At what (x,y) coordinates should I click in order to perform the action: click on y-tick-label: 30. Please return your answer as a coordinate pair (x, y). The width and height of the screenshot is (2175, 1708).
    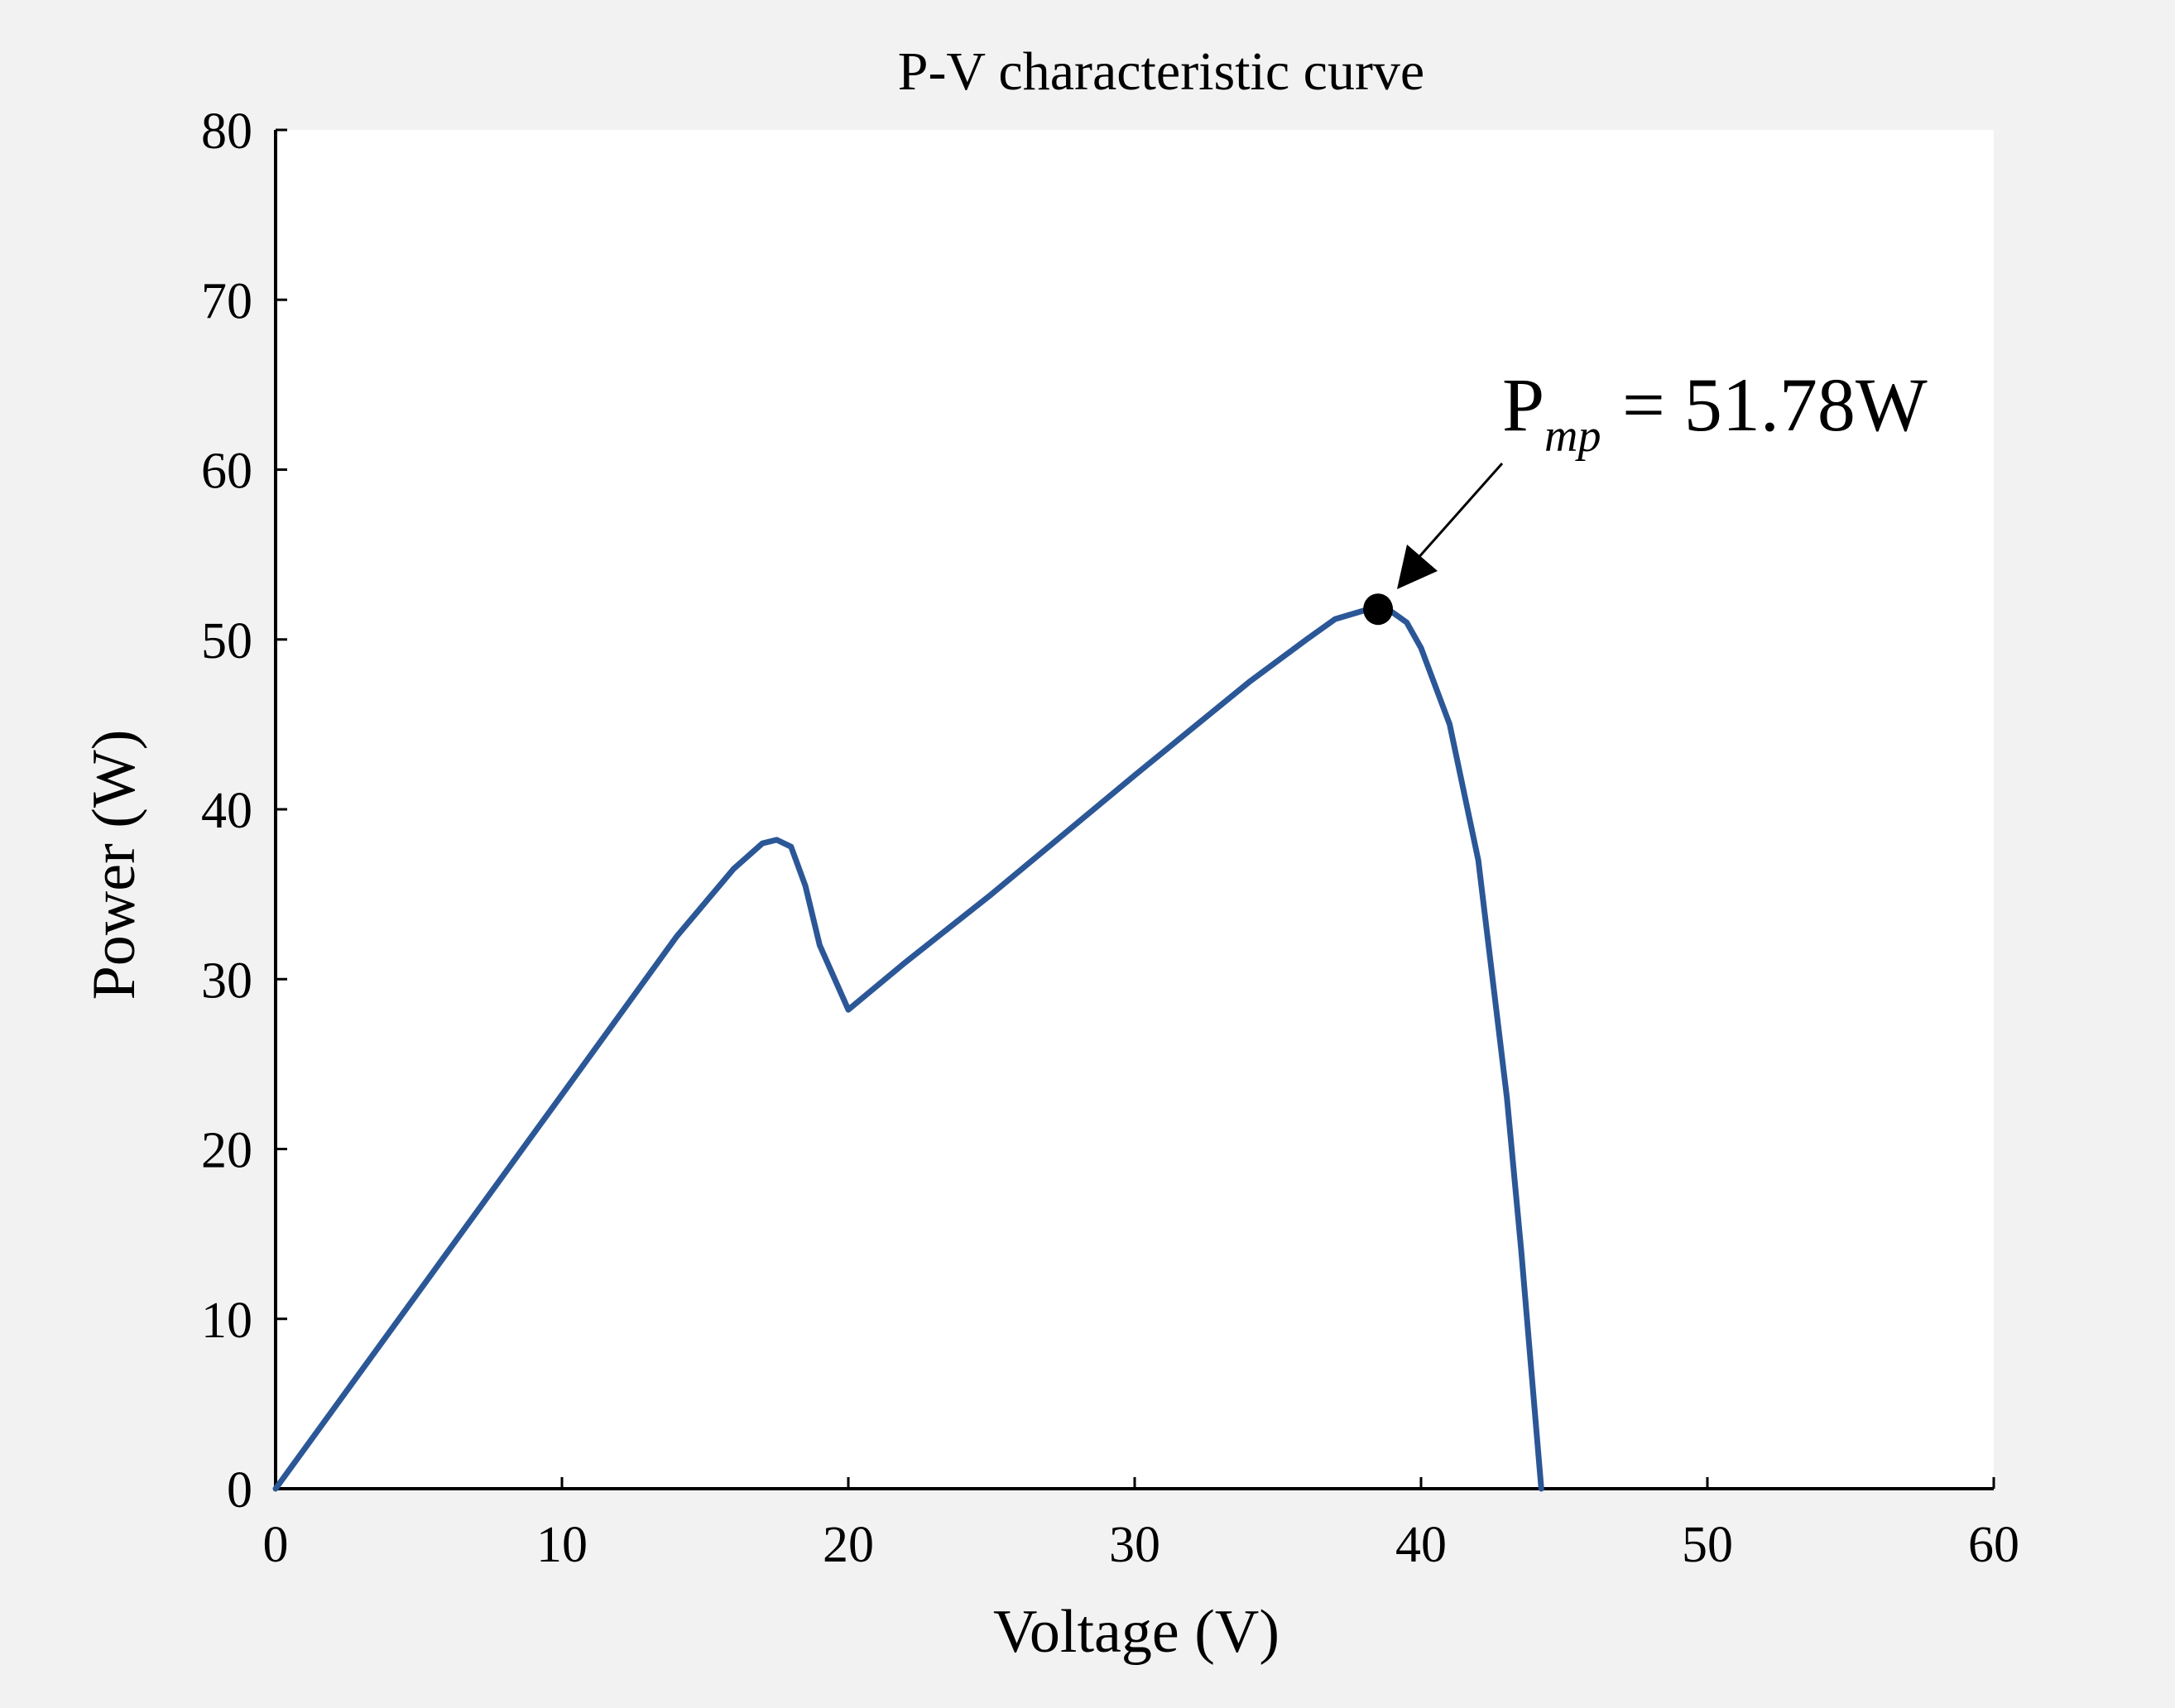
    Looking at the image, I should click on (226, 980).